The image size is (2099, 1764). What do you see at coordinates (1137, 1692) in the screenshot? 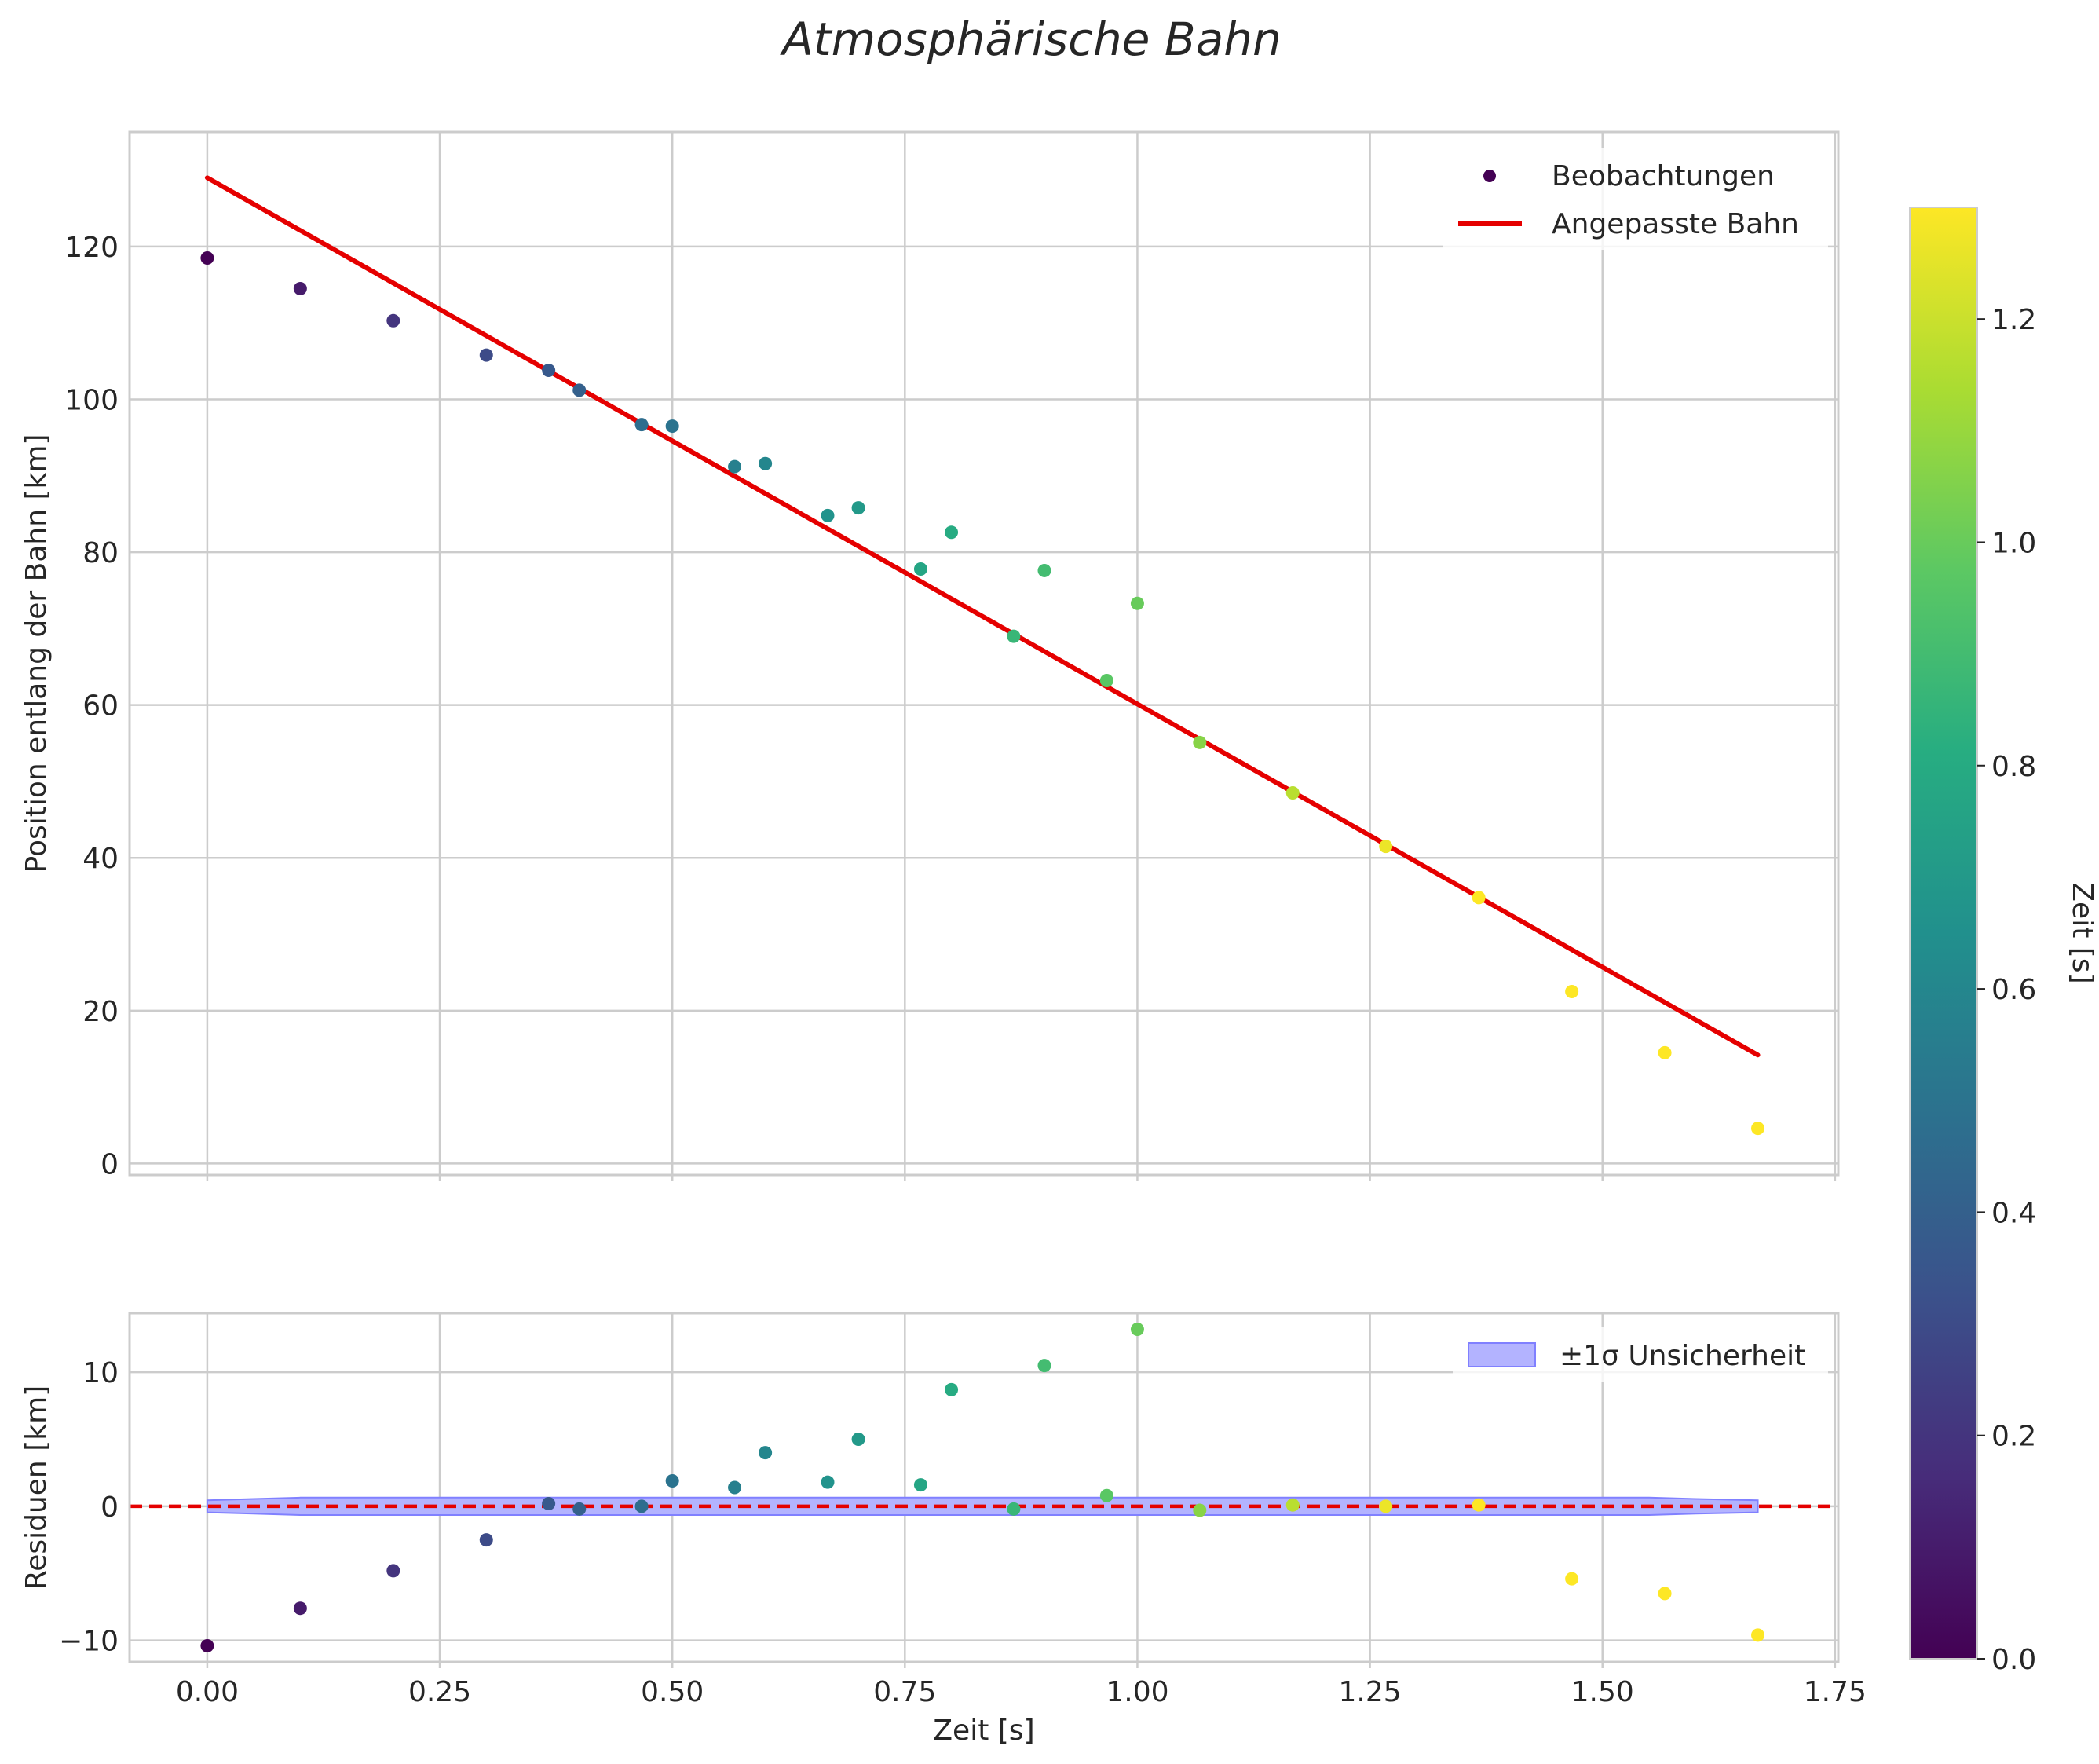
I see `x-tick-label: 1.00` at bounding box center [1137, 1692].